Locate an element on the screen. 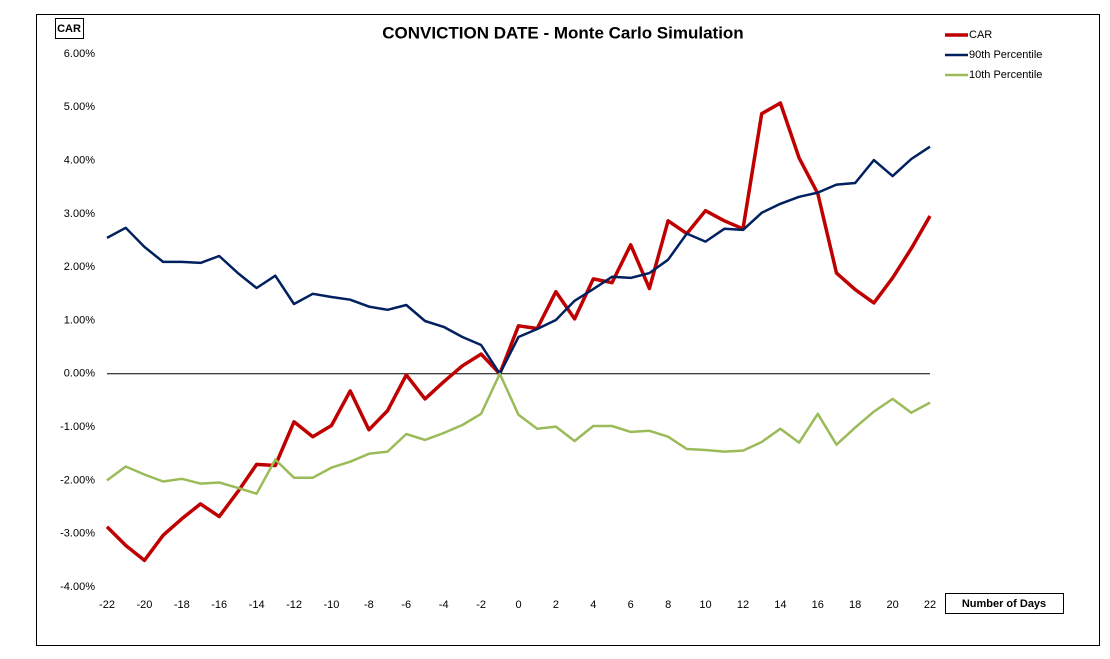  x-tick-label: 8 is located at coordinates (668, 605).